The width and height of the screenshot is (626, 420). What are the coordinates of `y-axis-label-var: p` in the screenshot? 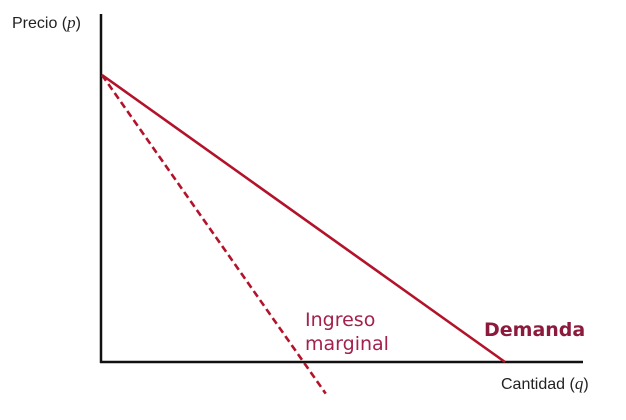 It's located at (71, 22).